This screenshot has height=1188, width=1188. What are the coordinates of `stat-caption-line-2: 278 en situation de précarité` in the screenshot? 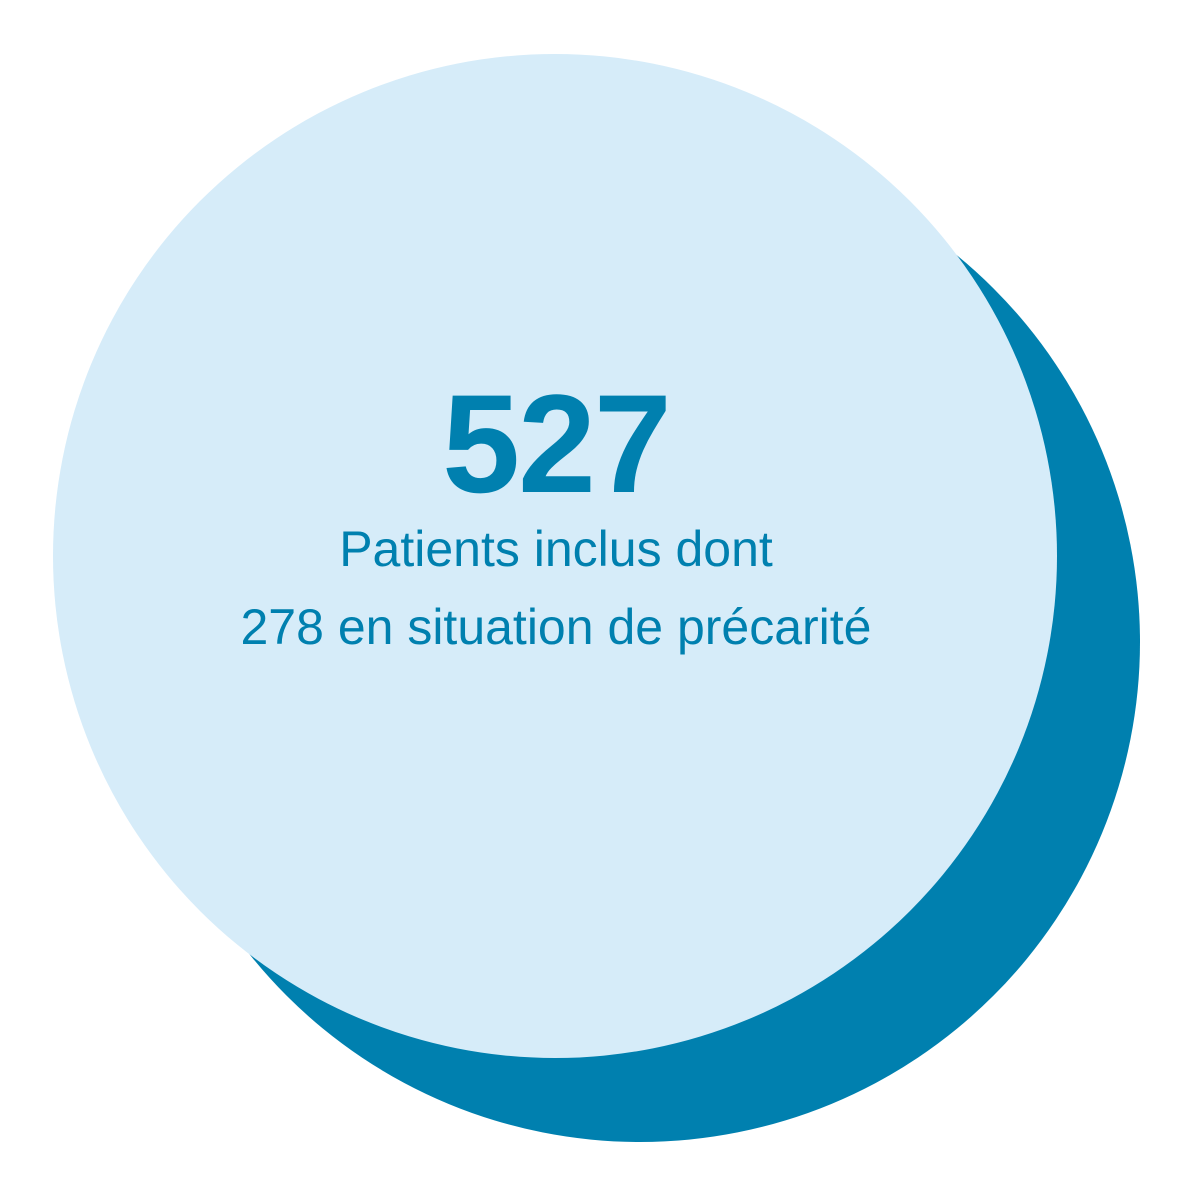 It's located at (556, 627).